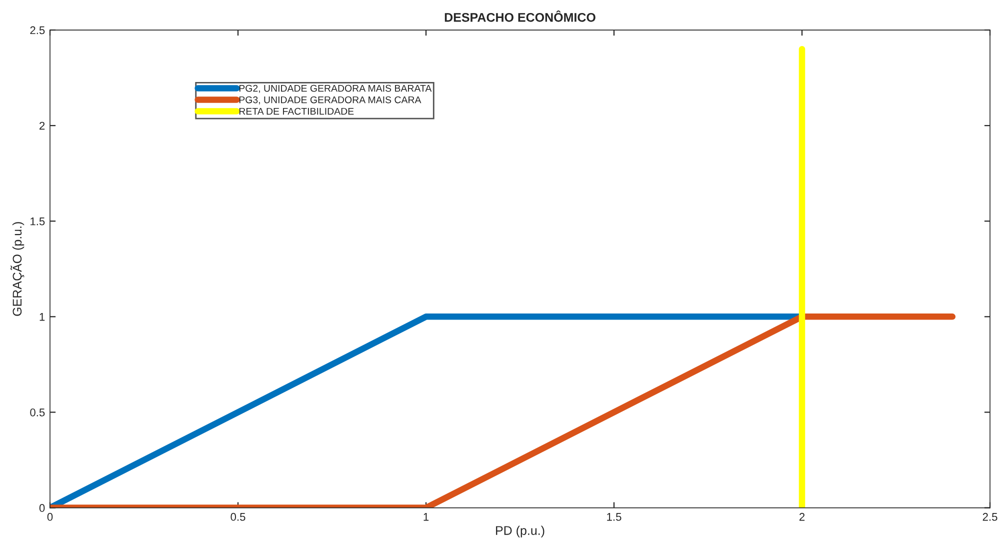 The image size is (1000, 546). What do you see at coordinates (17, 269) in the screenshot?
I see `y-axis-title: GERAÇÃO (p.u.)` at bounding box center [17, 269].